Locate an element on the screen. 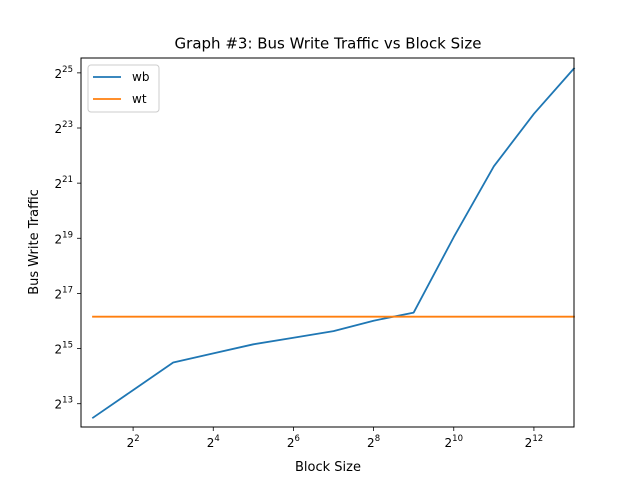 This screenshot has width=640, height=480. y-tick-label: 215 is located at coordinates (64, 349).